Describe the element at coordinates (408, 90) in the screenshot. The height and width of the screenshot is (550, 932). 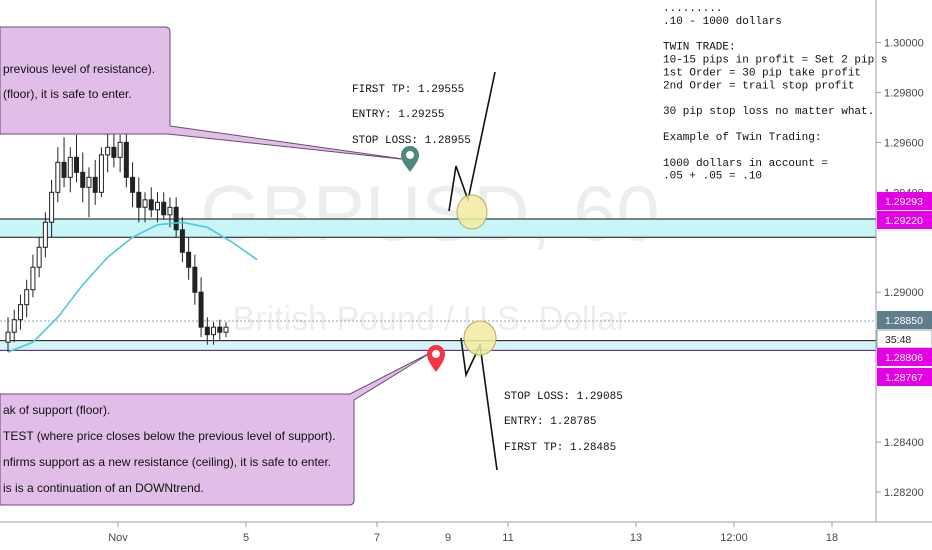
I see `first-trade-tp: FIRST TP: 1.29555` at that location.